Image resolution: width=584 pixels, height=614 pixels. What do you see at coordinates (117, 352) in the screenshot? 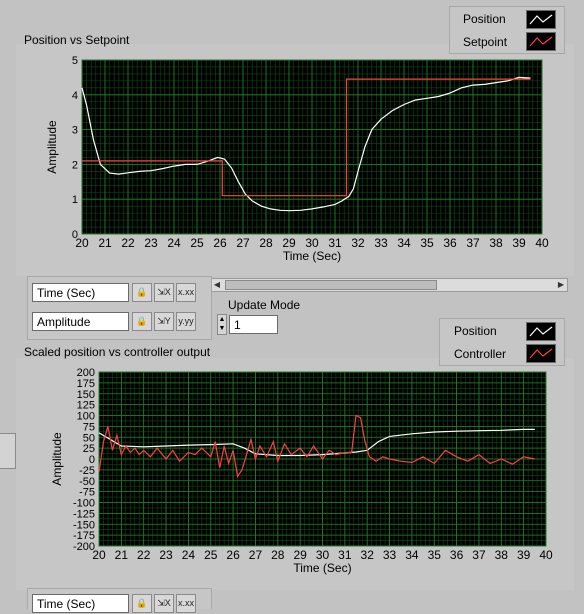
I see `graph2-title: Scaled position vs controller output` at bounding box center [117, 352].